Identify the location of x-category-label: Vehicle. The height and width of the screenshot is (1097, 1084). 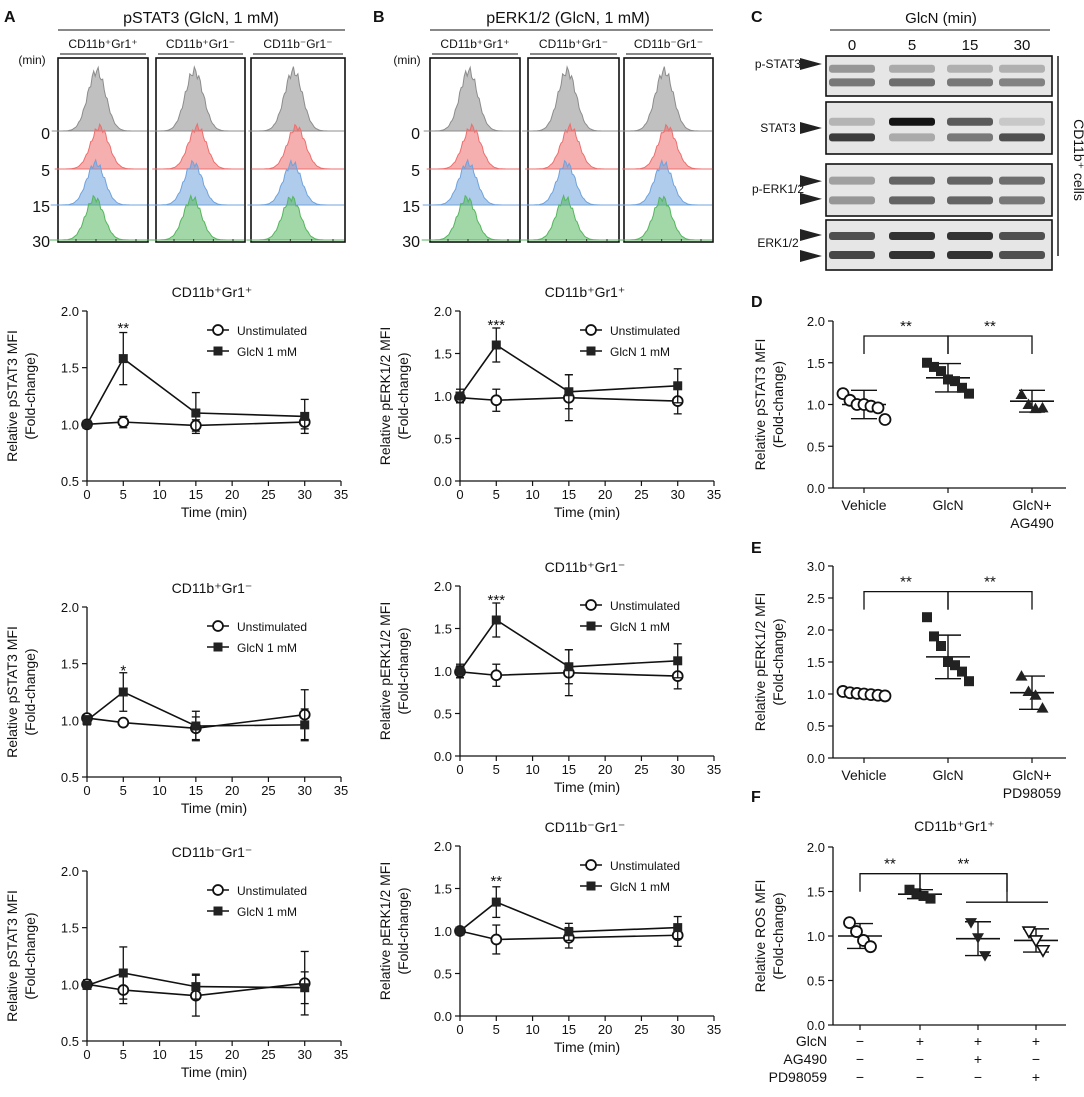
(863, 775).